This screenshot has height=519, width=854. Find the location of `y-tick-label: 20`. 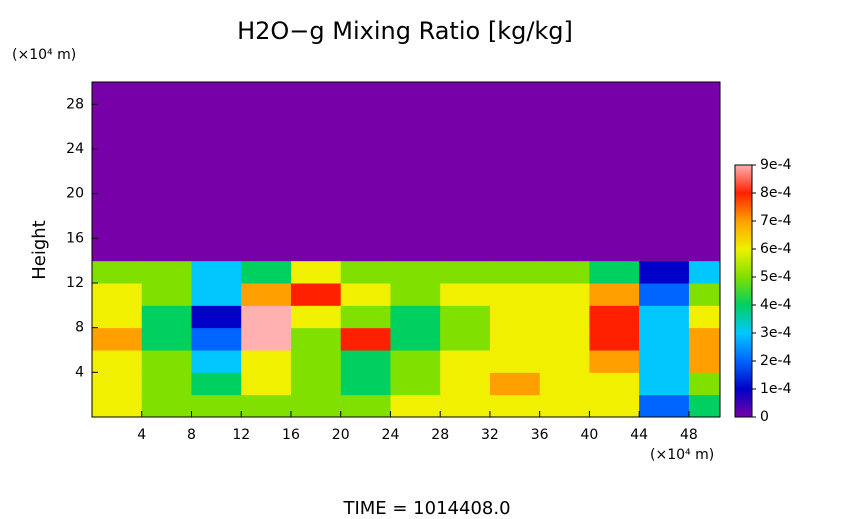

y-tick-label: 20 is located at coordinates (75, 194).